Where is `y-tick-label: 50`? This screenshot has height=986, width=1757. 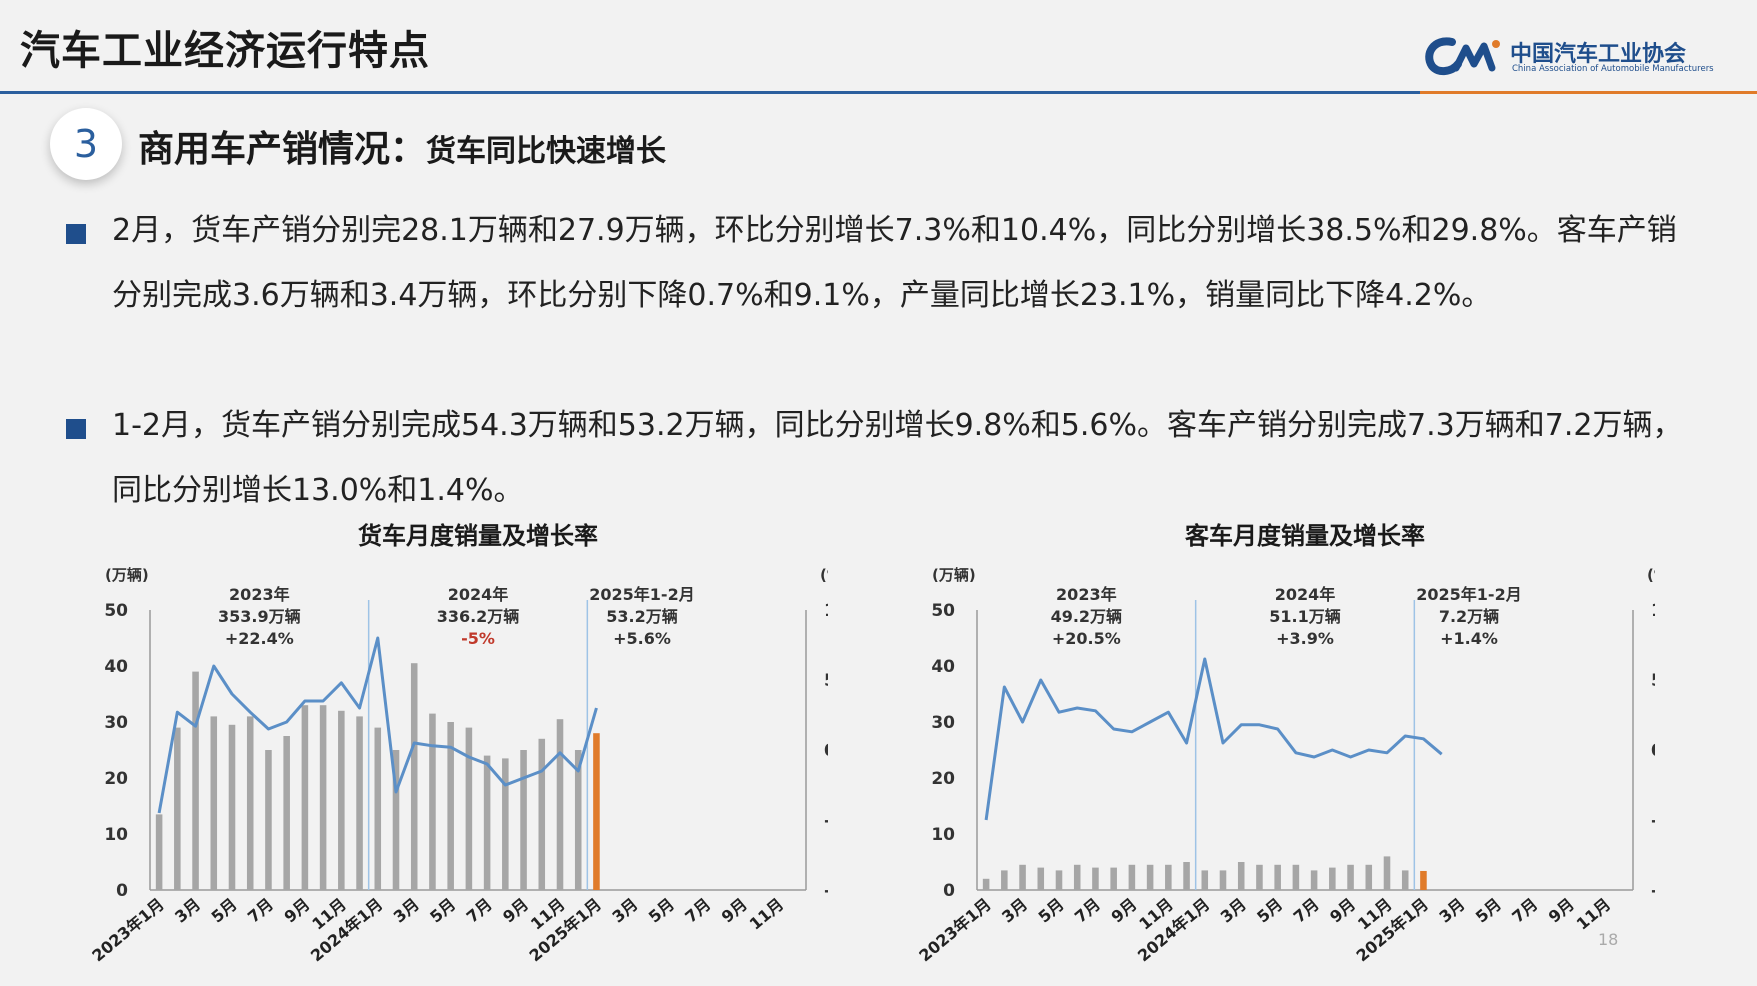
y-tick-label: 50 is located at coordinates (116, 611).